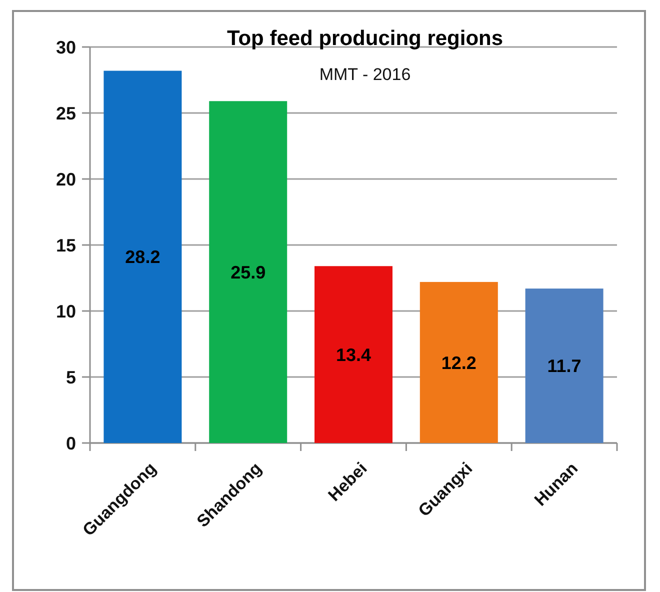 Image resolution: width=660 pixels, height=592 pixels. What do you see at coordinates (365, 38) in the screenshot?
I see `chart-title: Top feed producing regions` at bounding box center [365, 38].